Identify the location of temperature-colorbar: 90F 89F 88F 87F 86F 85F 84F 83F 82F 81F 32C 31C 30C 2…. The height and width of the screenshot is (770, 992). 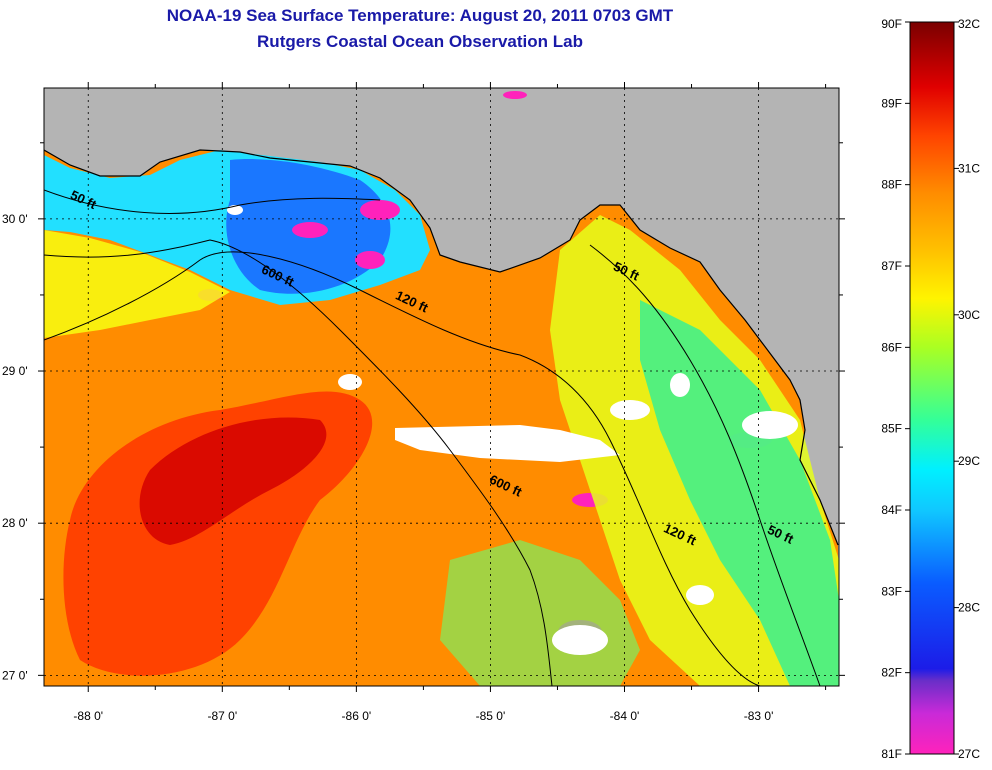
(930, 389).